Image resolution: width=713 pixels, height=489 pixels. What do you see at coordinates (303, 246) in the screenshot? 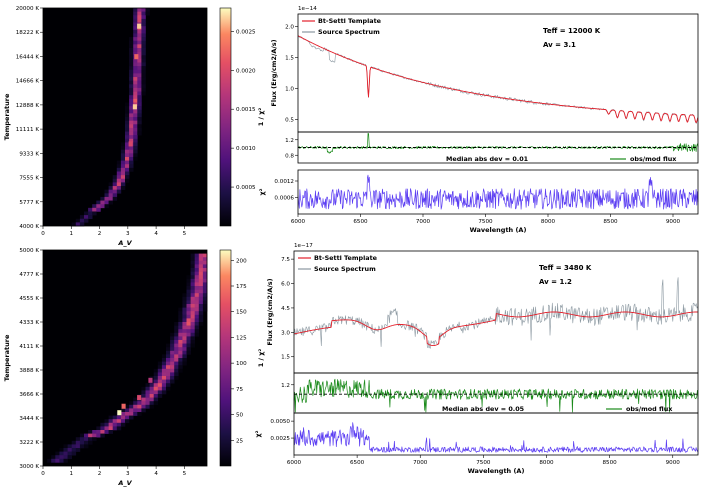
I see `spectrum-bottom-offset-label: 1e−17` at bounding box center [303, 246].